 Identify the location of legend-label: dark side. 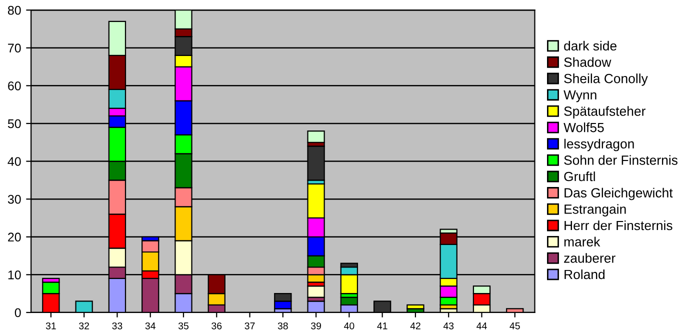
(590, 45).